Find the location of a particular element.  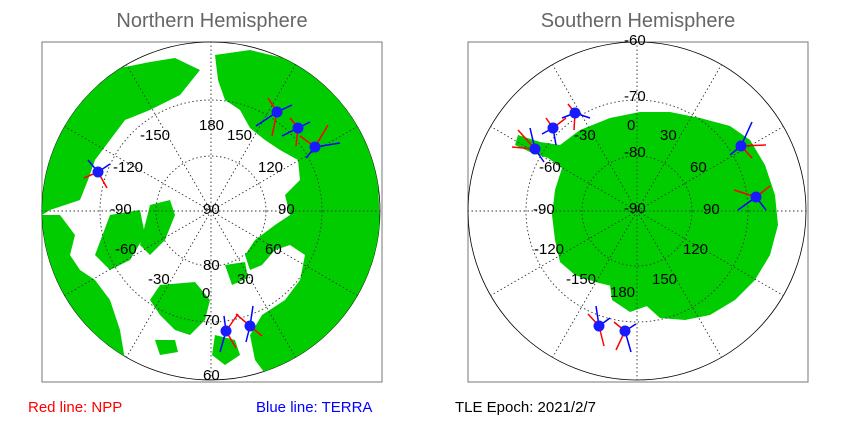

north-lon-label: 90 is located at coordinates (286, 209).